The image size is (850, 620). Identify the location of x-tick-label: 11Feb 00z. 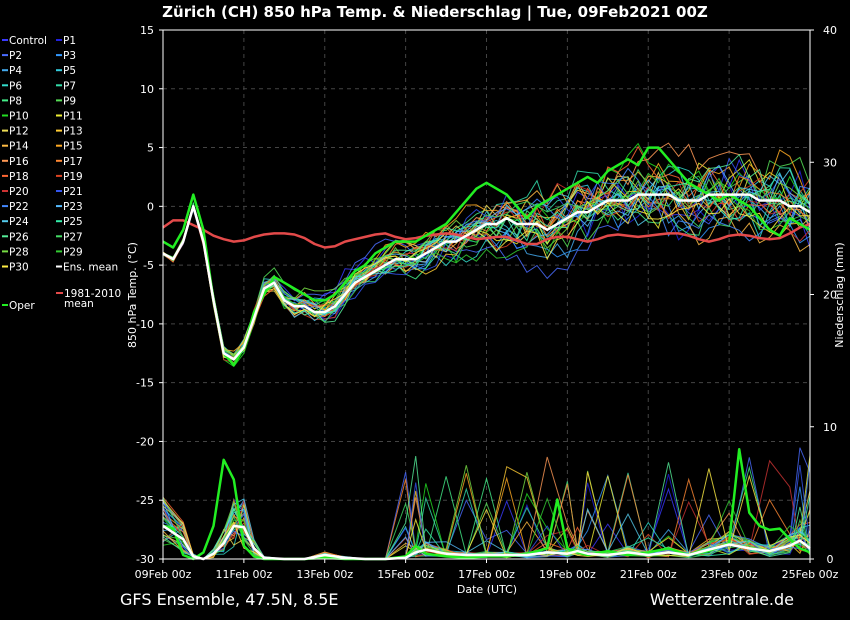
(244, 574).